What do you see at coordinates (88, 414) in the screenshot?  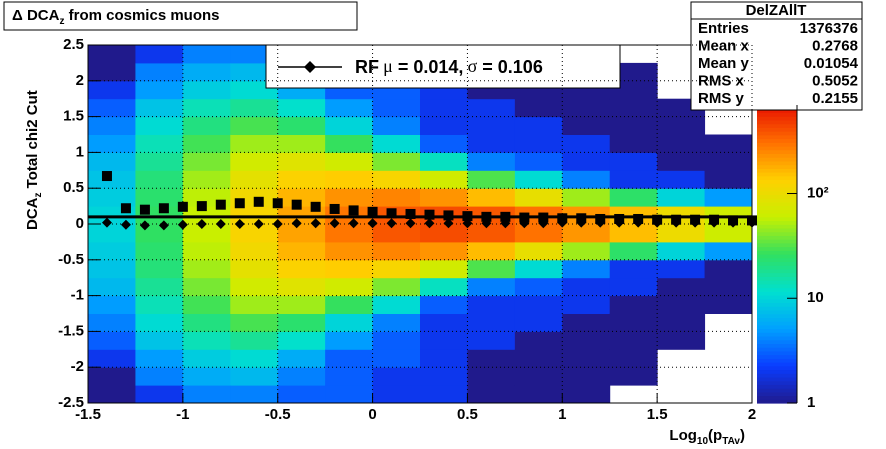 I see `x-tick-label: -1.5` at bounding box center [88, 414].